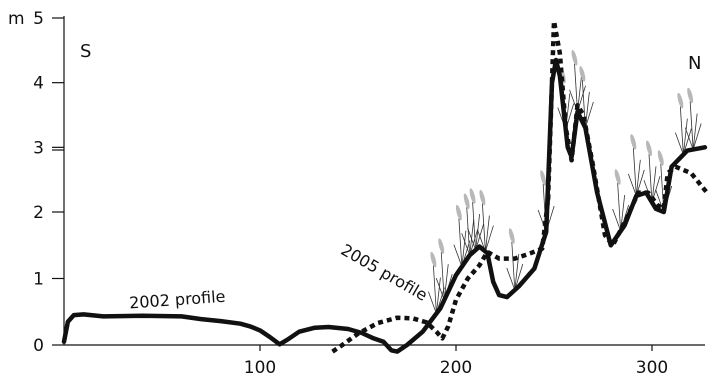 This screenshot has width=719, height=381. Describe the element at coordinates (456, 368) in the screenshot. I see `x-tick-label: 200` at that location.